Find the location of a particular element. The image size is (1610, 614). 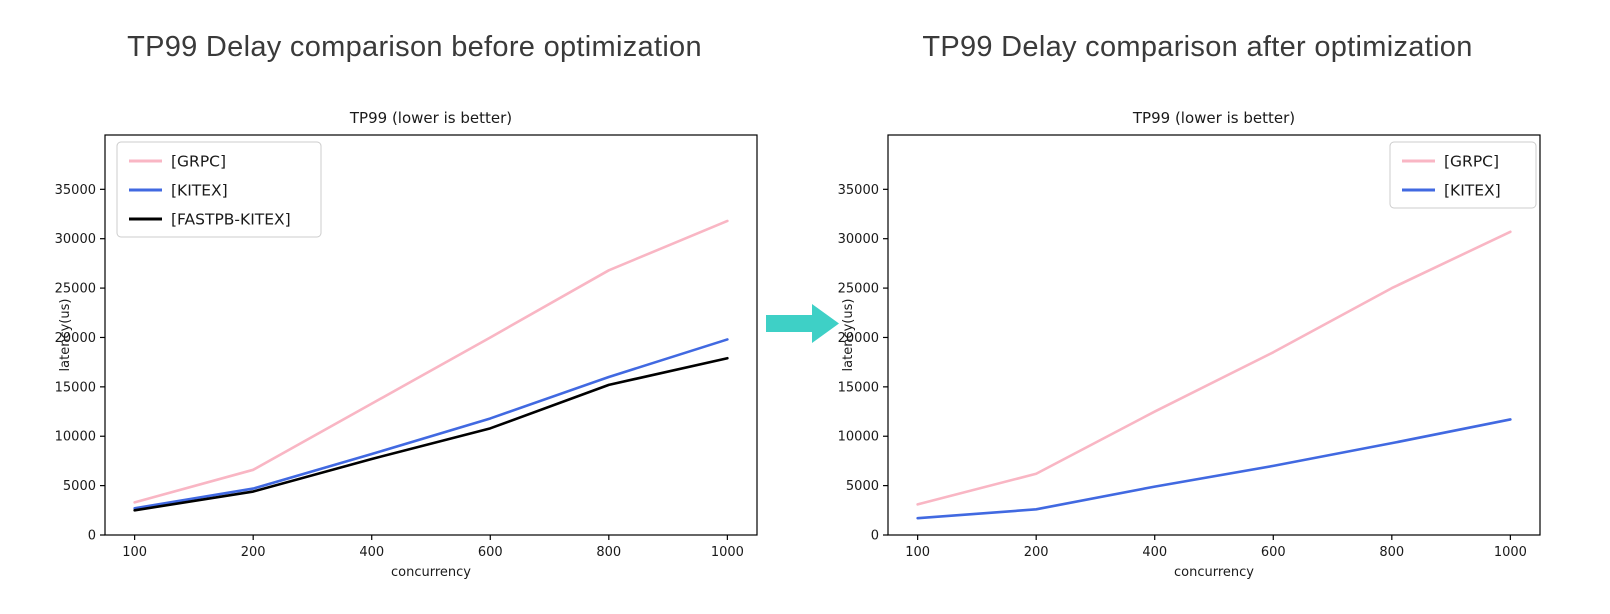

chart-heading-after: TP99 Delay comparison after optimization is located at coordinates (1197, 47).